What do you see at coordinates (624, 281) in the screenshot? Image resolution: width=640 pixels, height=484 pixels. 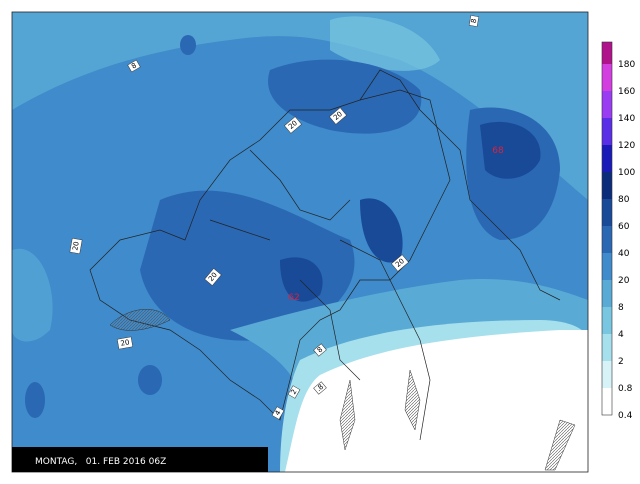 I see `colorbar-label: 20` at bounding box center [624, 281].